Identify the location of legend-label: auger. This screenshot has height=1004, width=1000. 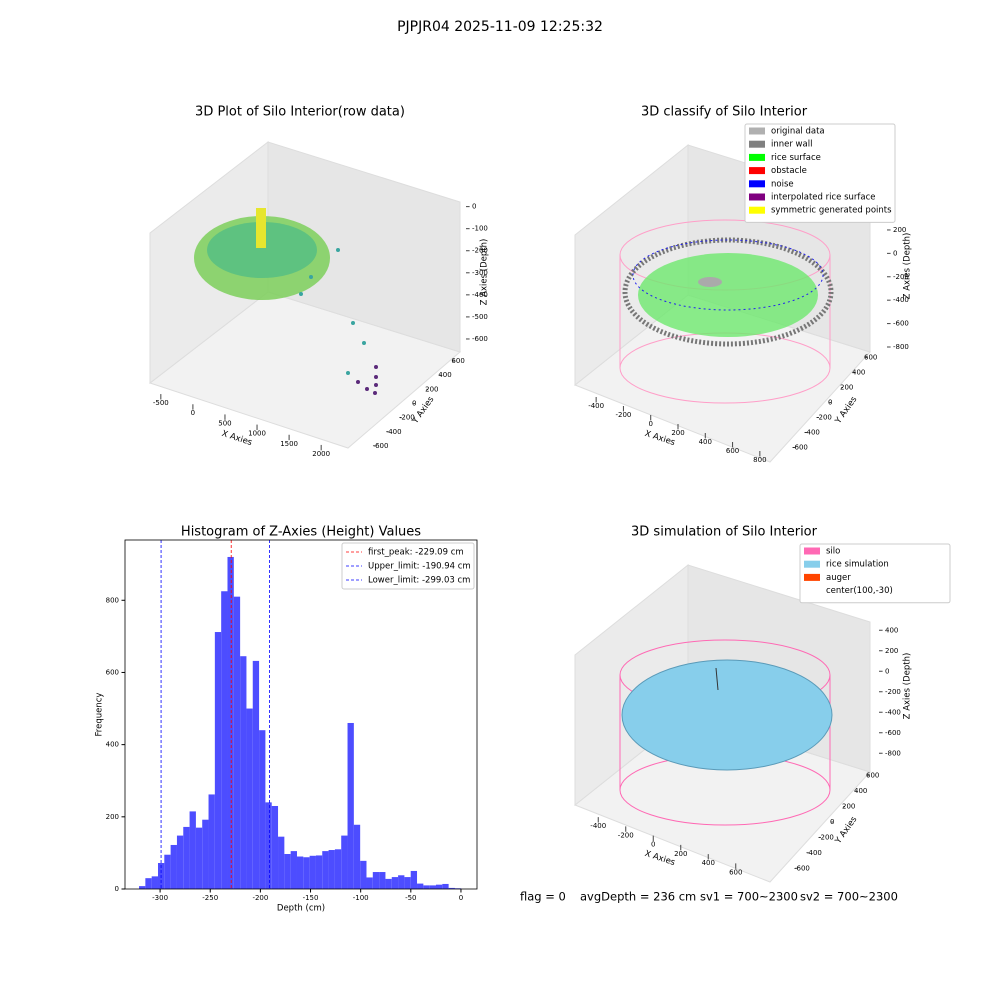
(838, 578).